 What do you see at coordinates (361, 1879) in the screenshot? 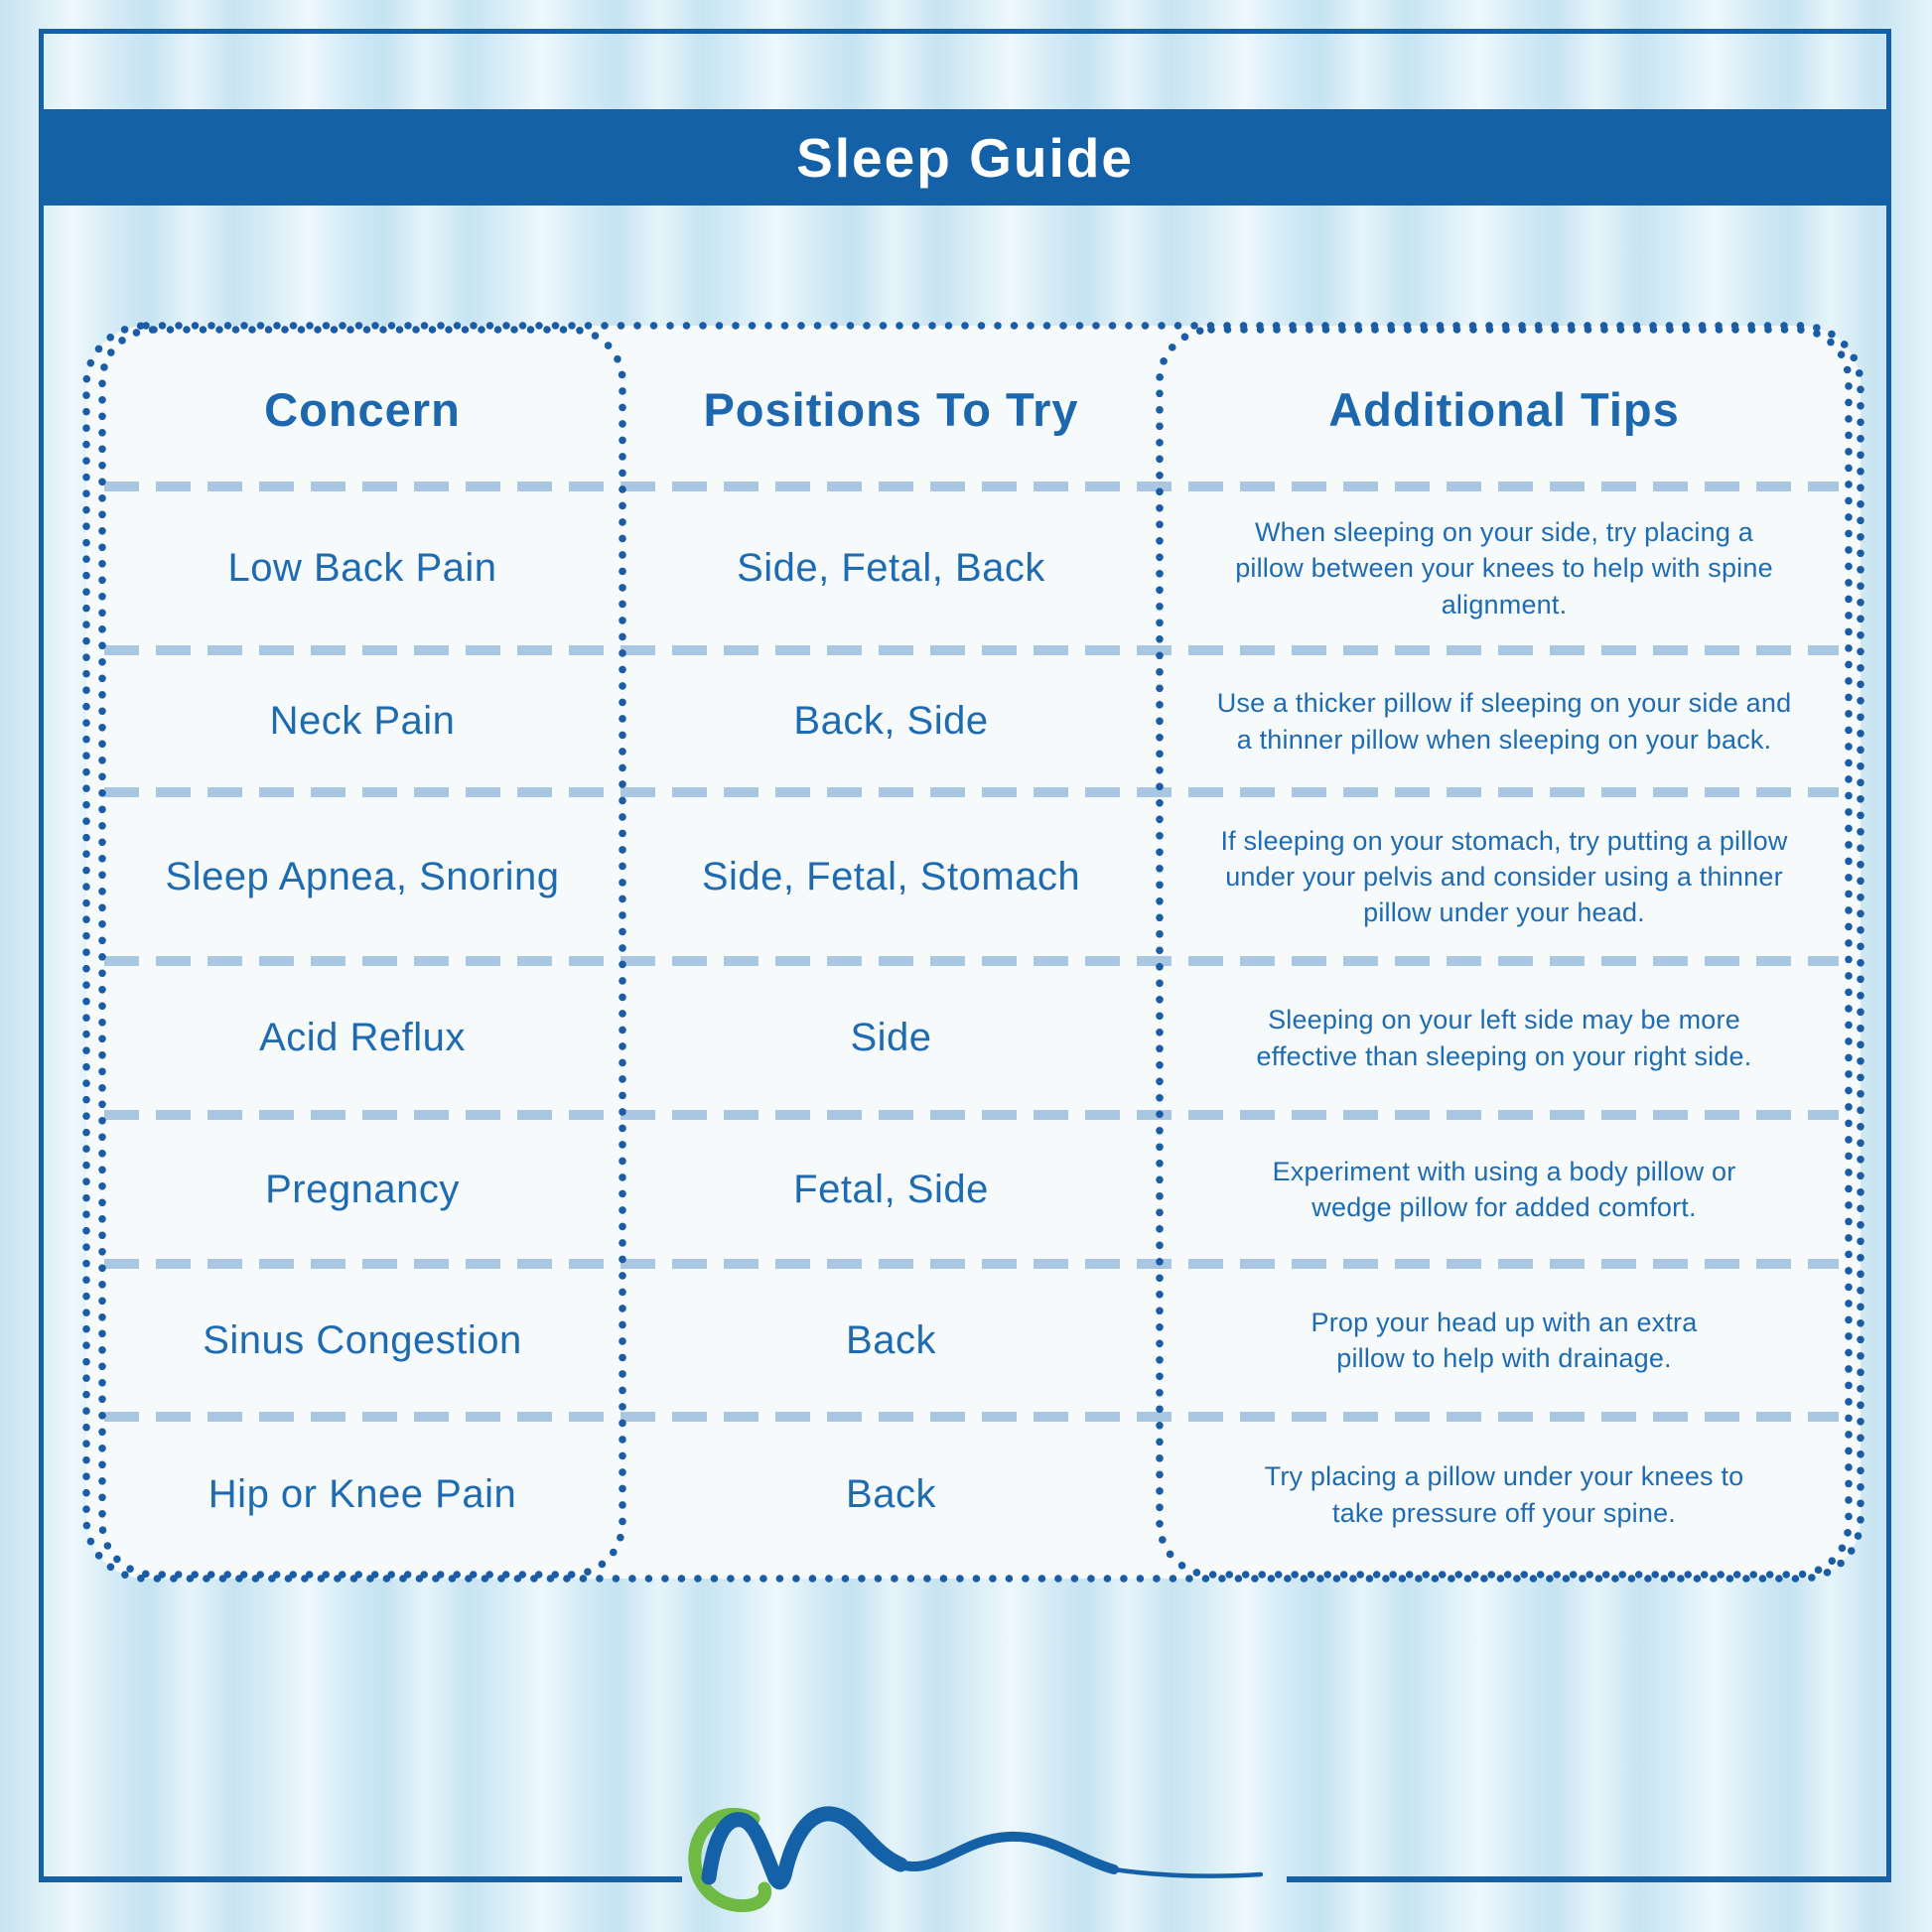
I see `bottom-border-left-segment` at bounding box center [361, 1879].